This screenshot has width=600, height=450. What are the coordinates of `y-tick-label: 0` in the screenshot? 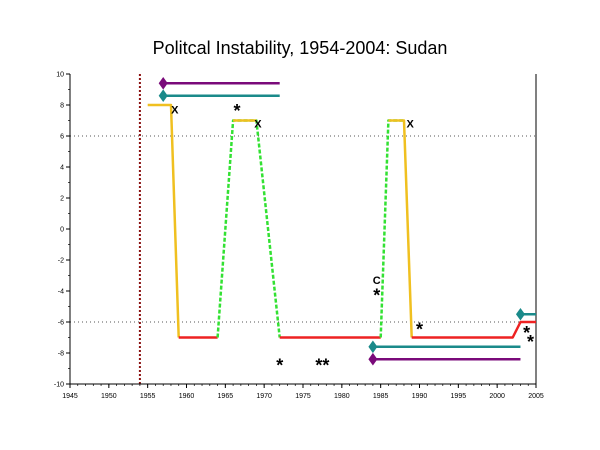 It's located at (62, 230).